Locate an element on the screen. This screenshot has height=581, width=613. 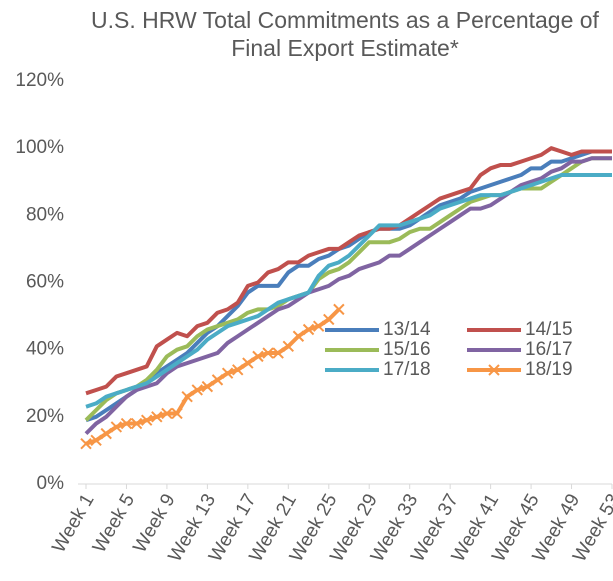
y-tick-label: 60% is located at coordinates (45, 282).